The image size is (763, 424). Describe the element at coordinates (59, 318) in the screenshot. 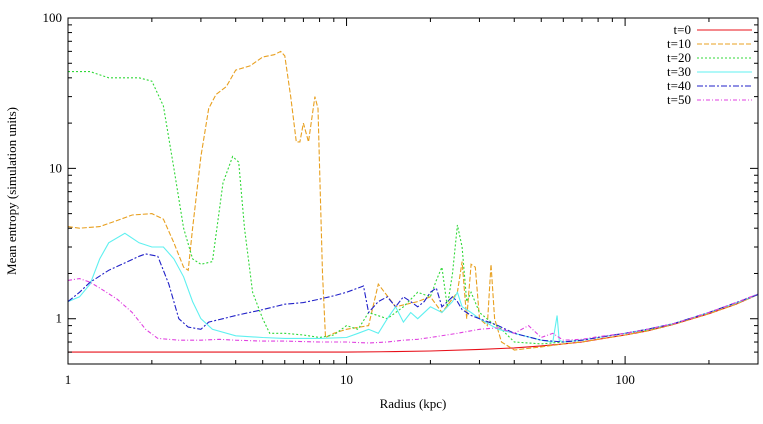

I see `y-tick-label: 1` at that location.